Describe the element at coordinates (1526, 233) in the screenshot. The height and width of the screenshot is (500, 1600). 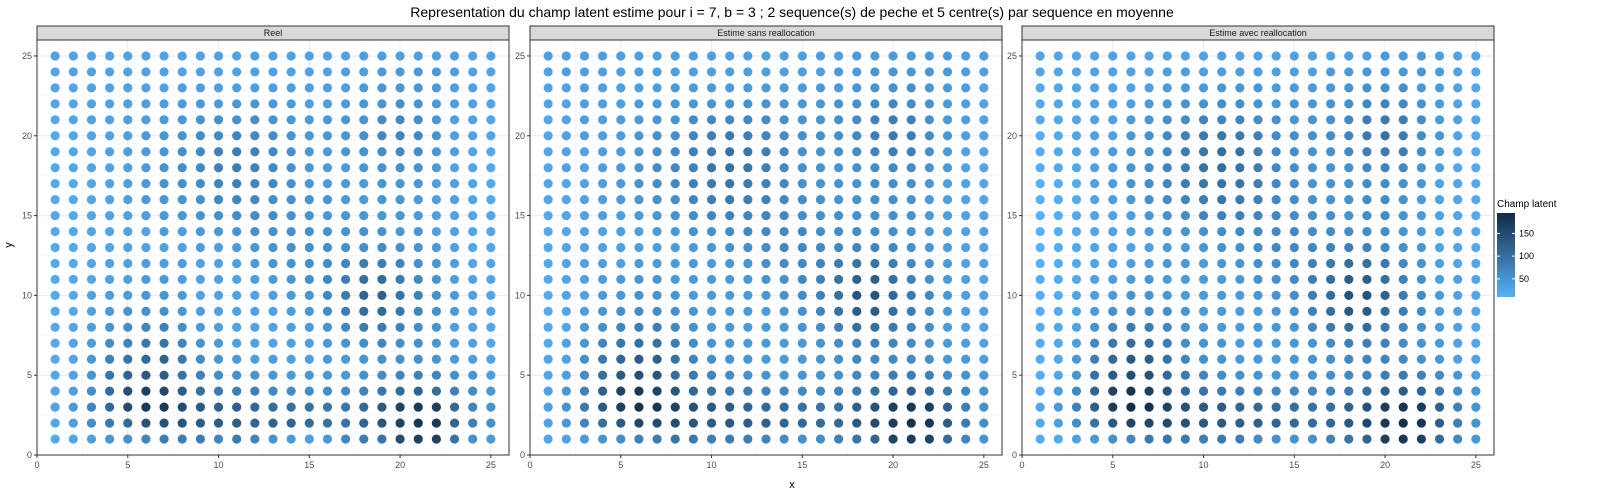
I see `legend-tick-label: 150` at that location.